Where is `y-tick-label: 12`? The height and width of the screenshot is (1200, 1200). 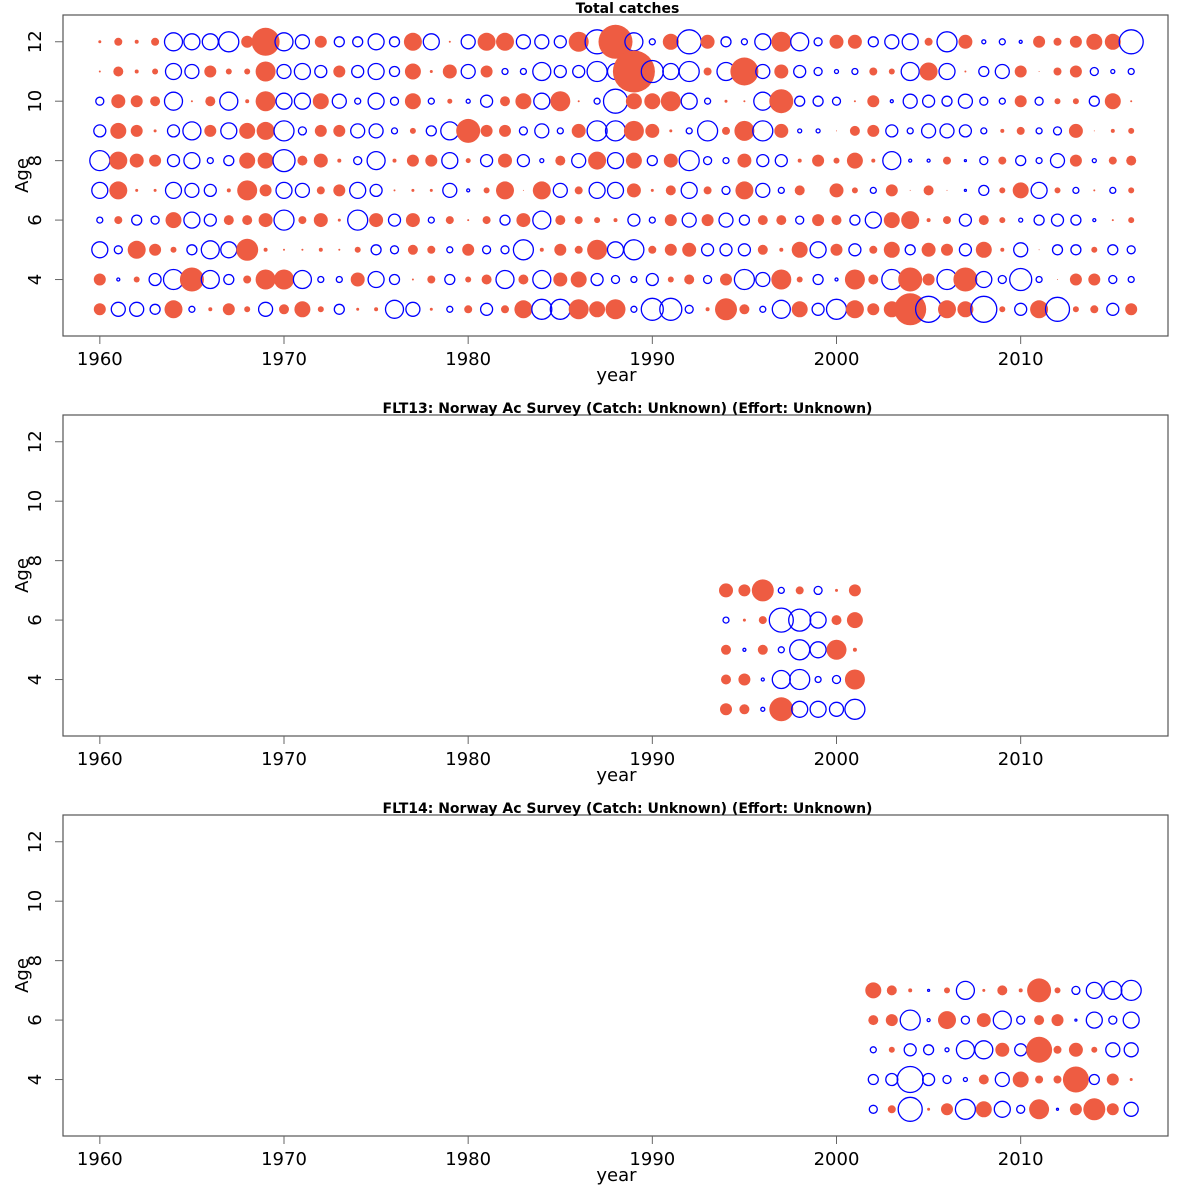 y-tick-label: 12 is located at coordinates (35, 441).